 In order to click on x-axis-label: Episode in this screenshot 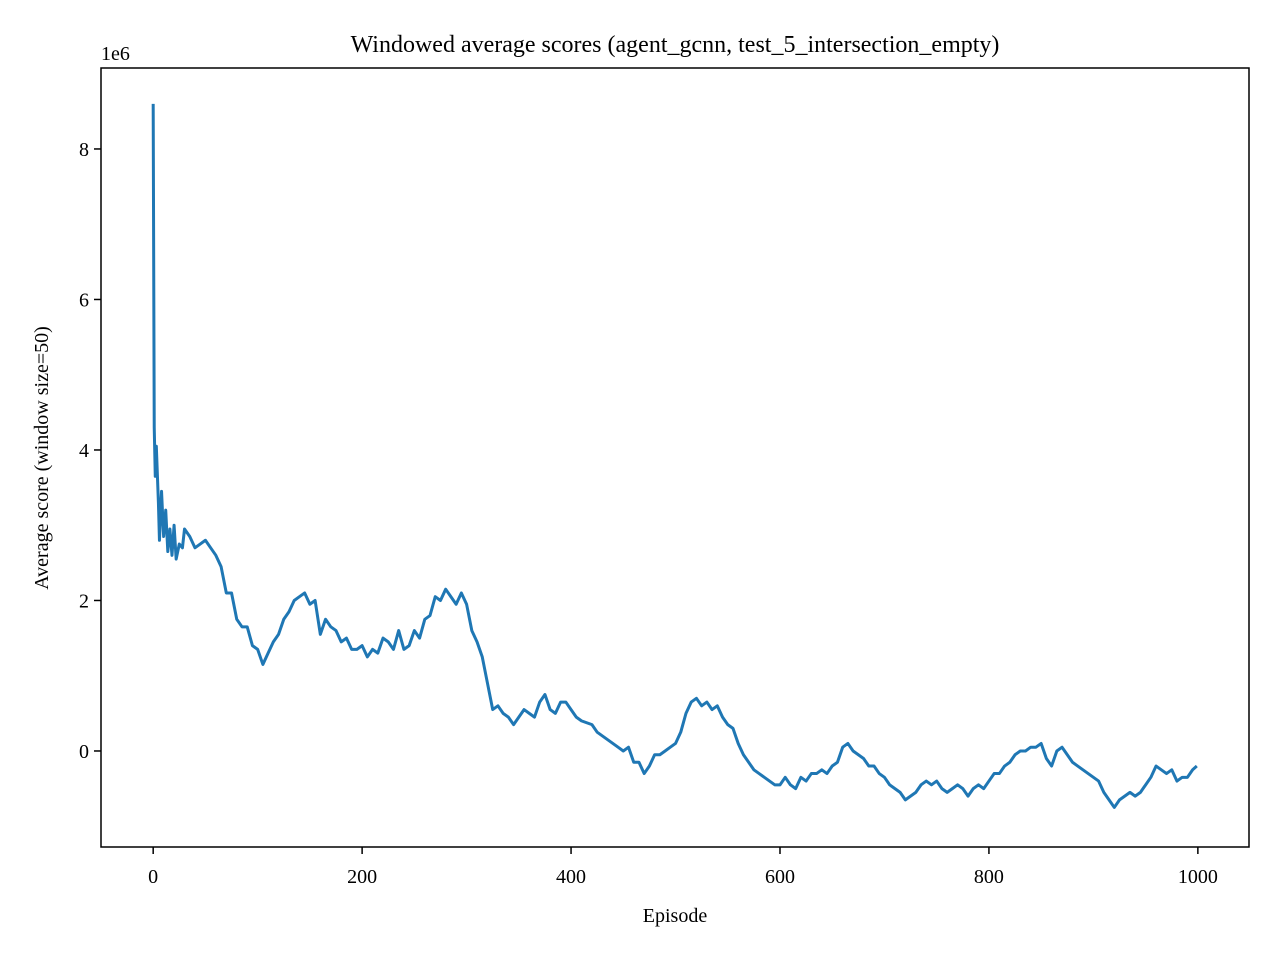, I will do `click(675, 916)`.